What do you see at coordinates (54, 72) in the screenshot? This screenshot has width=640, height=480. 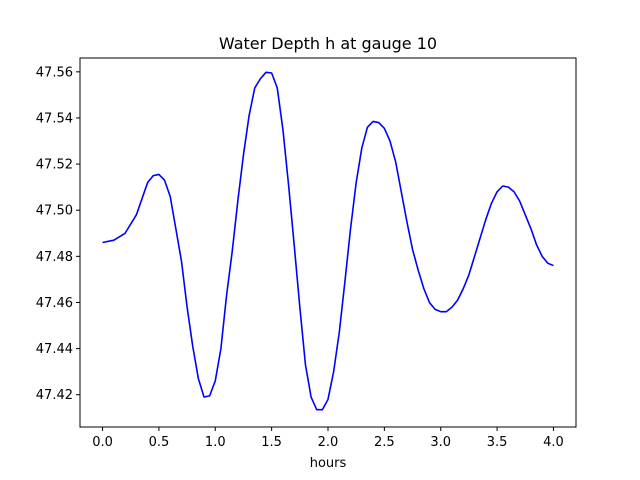 I see `y-tick-label: 47.56` at bounding box center [54, 72].